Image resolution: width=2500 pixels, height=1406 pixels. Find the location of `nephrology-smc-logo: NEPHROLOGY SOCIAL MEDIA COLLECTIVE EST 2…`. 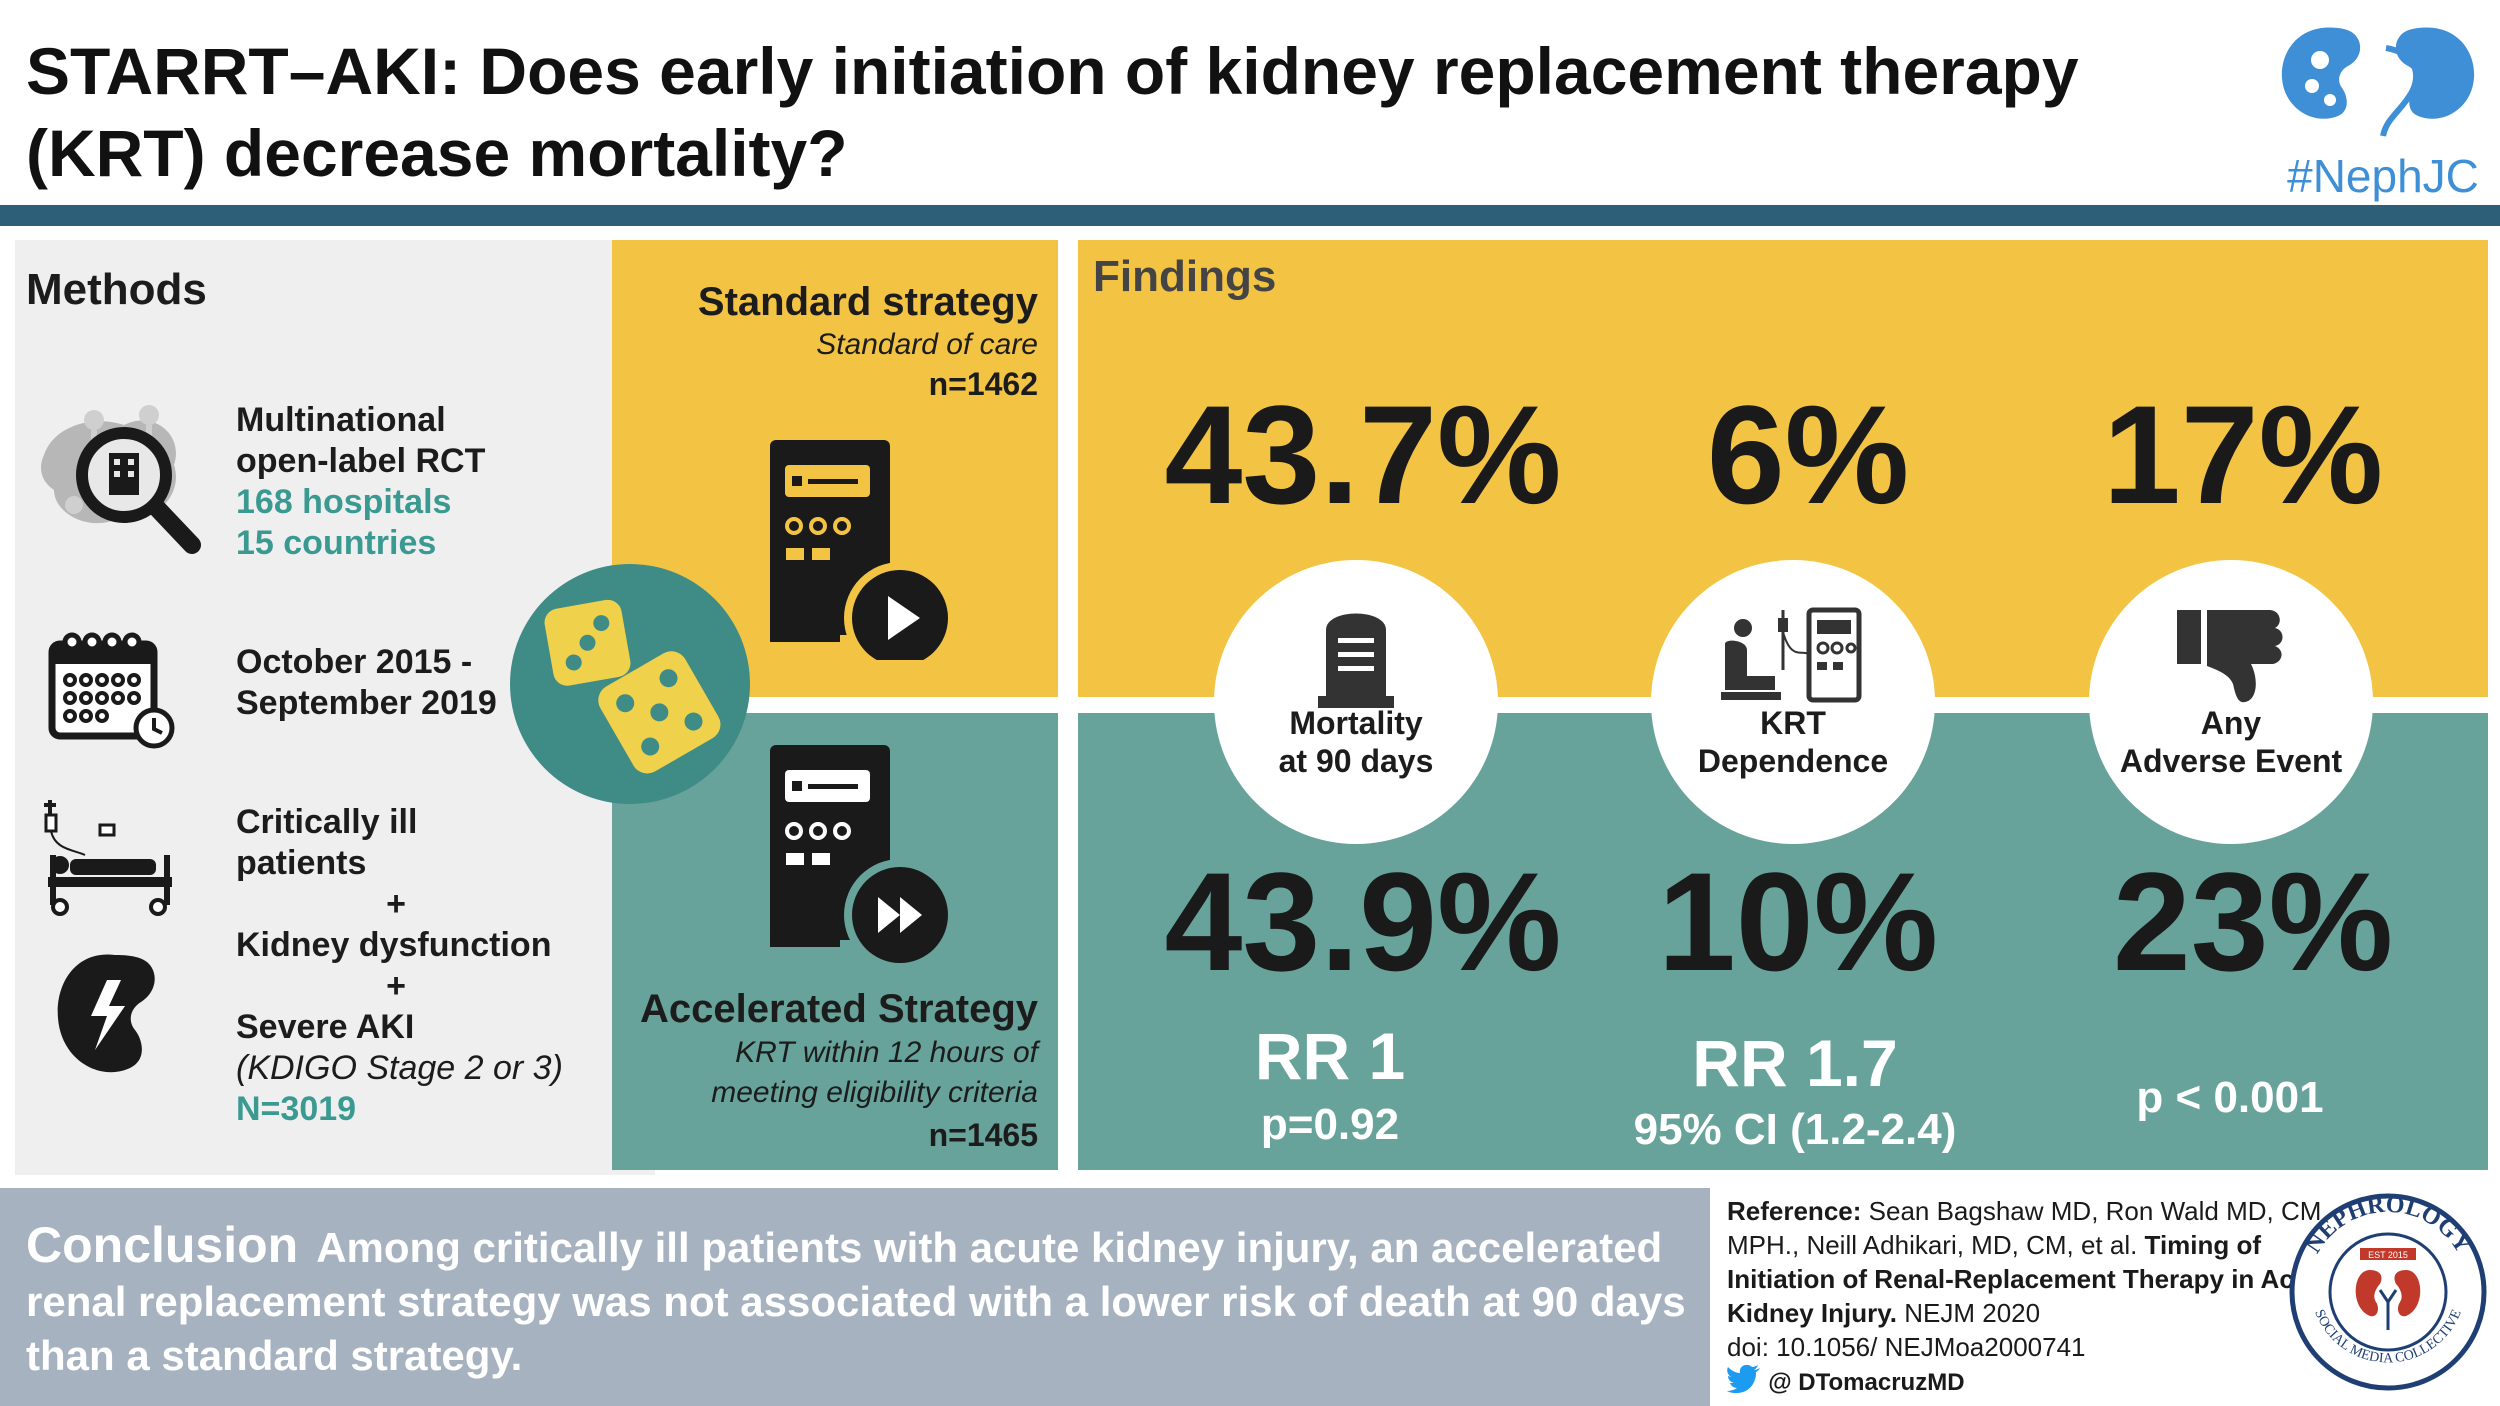

nephrology-smc-logo: NEPHROLOGY SOCIAL MEDIA COLLECTIVE EST 2… is located at coordinates (2388, 1292).